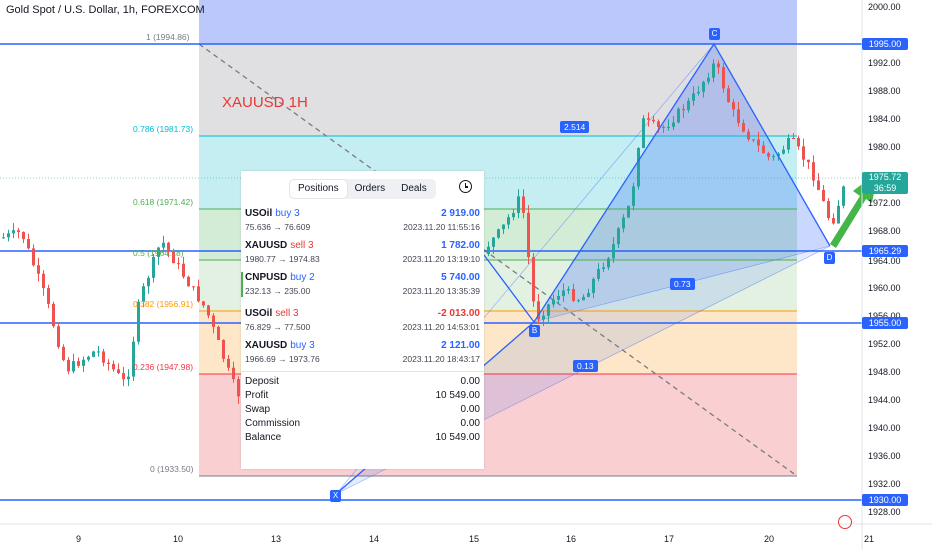 This screenshot has height=550, width=932. Describe the element at coordinates (172, 469) in the screenshot. I see `fib-label-0: 0 (1933.50)` at that location.